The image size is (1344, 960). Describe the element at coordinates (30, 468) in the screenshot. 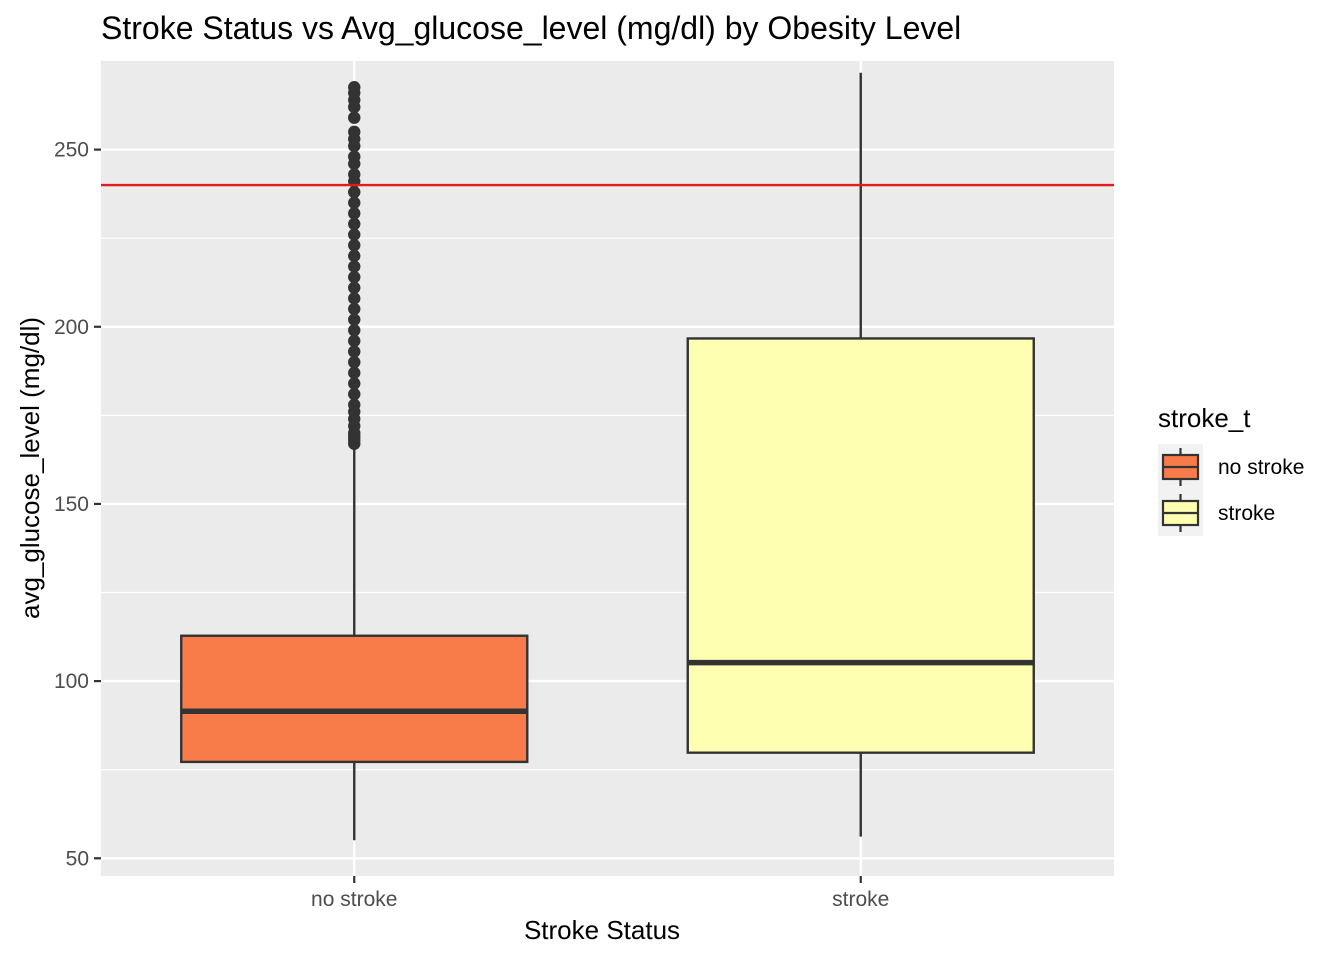

I see `y-axis-title: avg_glucose_level (mg/dl)` at that location.